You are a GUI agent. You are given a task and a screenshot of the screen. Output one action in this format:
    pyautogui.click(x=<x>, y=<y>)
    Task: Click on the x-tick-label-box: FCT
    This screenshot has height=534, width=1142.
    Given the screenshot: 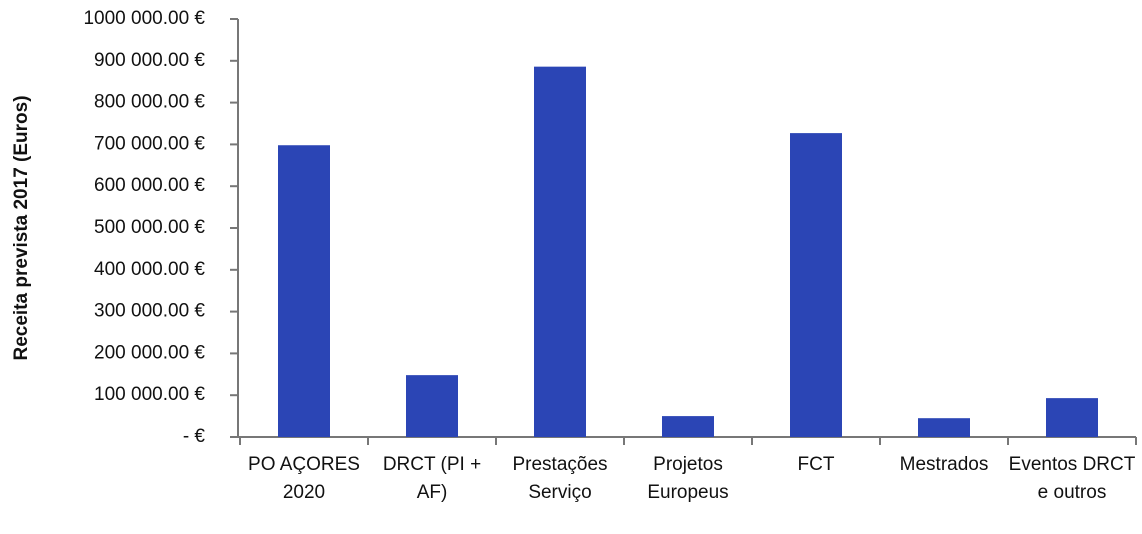 What is the action you would take?
    pyautogui.click(x=816, y=464)
    